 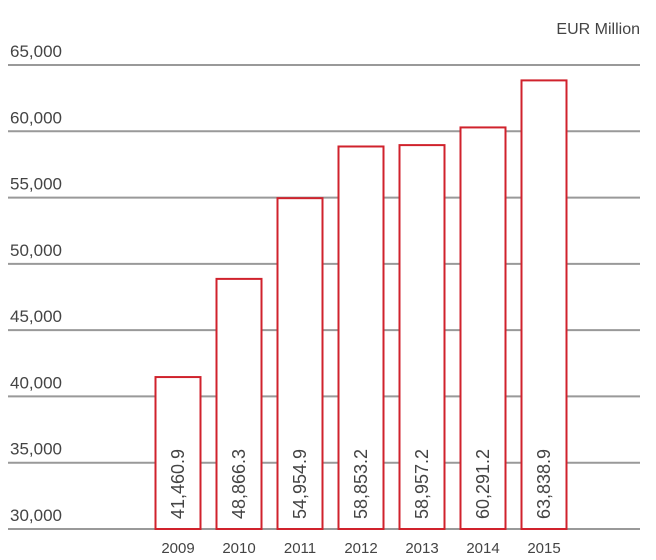 I want to click on y-tick-label: 45,000, so click(x=36, y=316).